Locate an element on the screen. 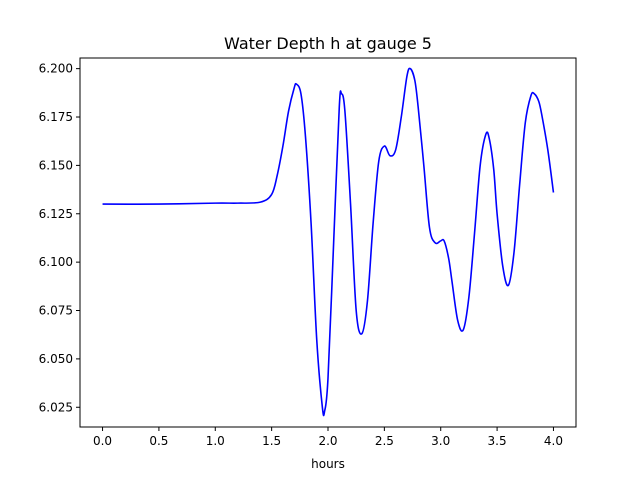 The image size is (640, 480). x-tick-label: 1.0 is located at coordinates (215, 441).